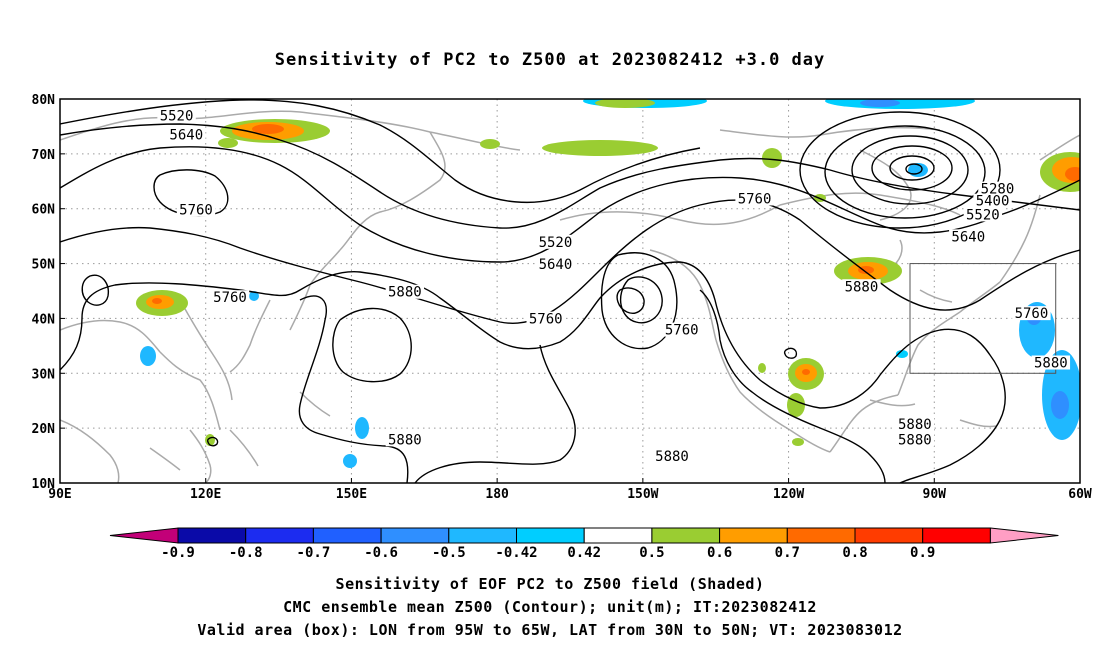 Image resolution: width=1100 pixels, height=650 pixels. I want to click on valid-area-box, so click(983, 318).